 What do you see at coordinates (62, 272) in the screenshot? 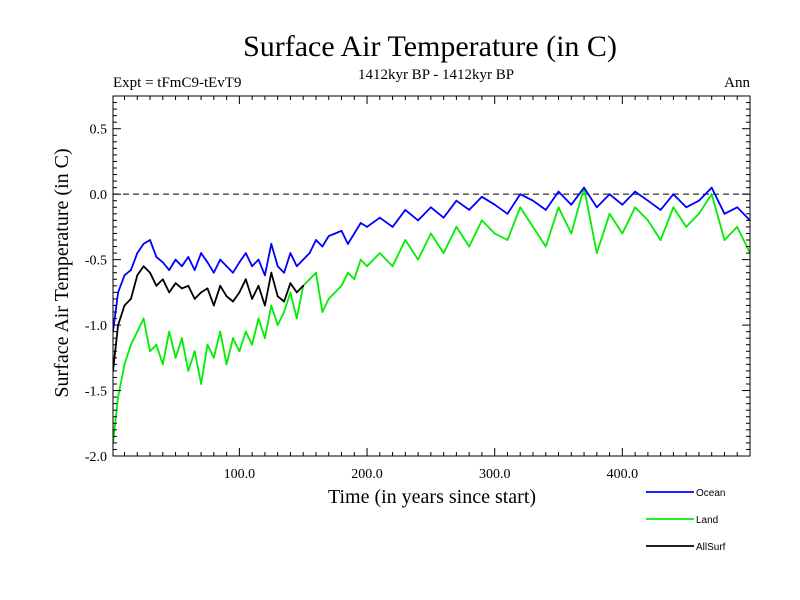
I see `y-axis-label: Surface Air Temperature (in C)` at bounding box center [62, 272].